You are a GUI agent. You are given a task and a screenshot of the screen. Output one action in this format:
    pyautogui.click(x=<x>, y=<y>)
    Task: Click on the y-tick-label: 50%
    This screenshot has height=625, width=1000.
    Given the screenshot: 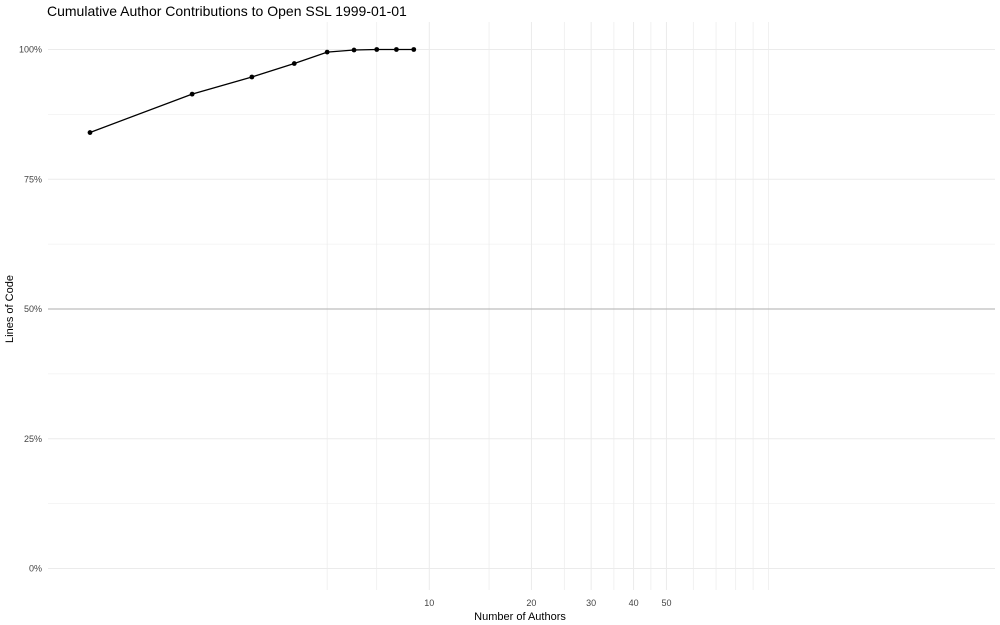 What is the action you would take?
    pyautogui.click(x=33, y=309)
    